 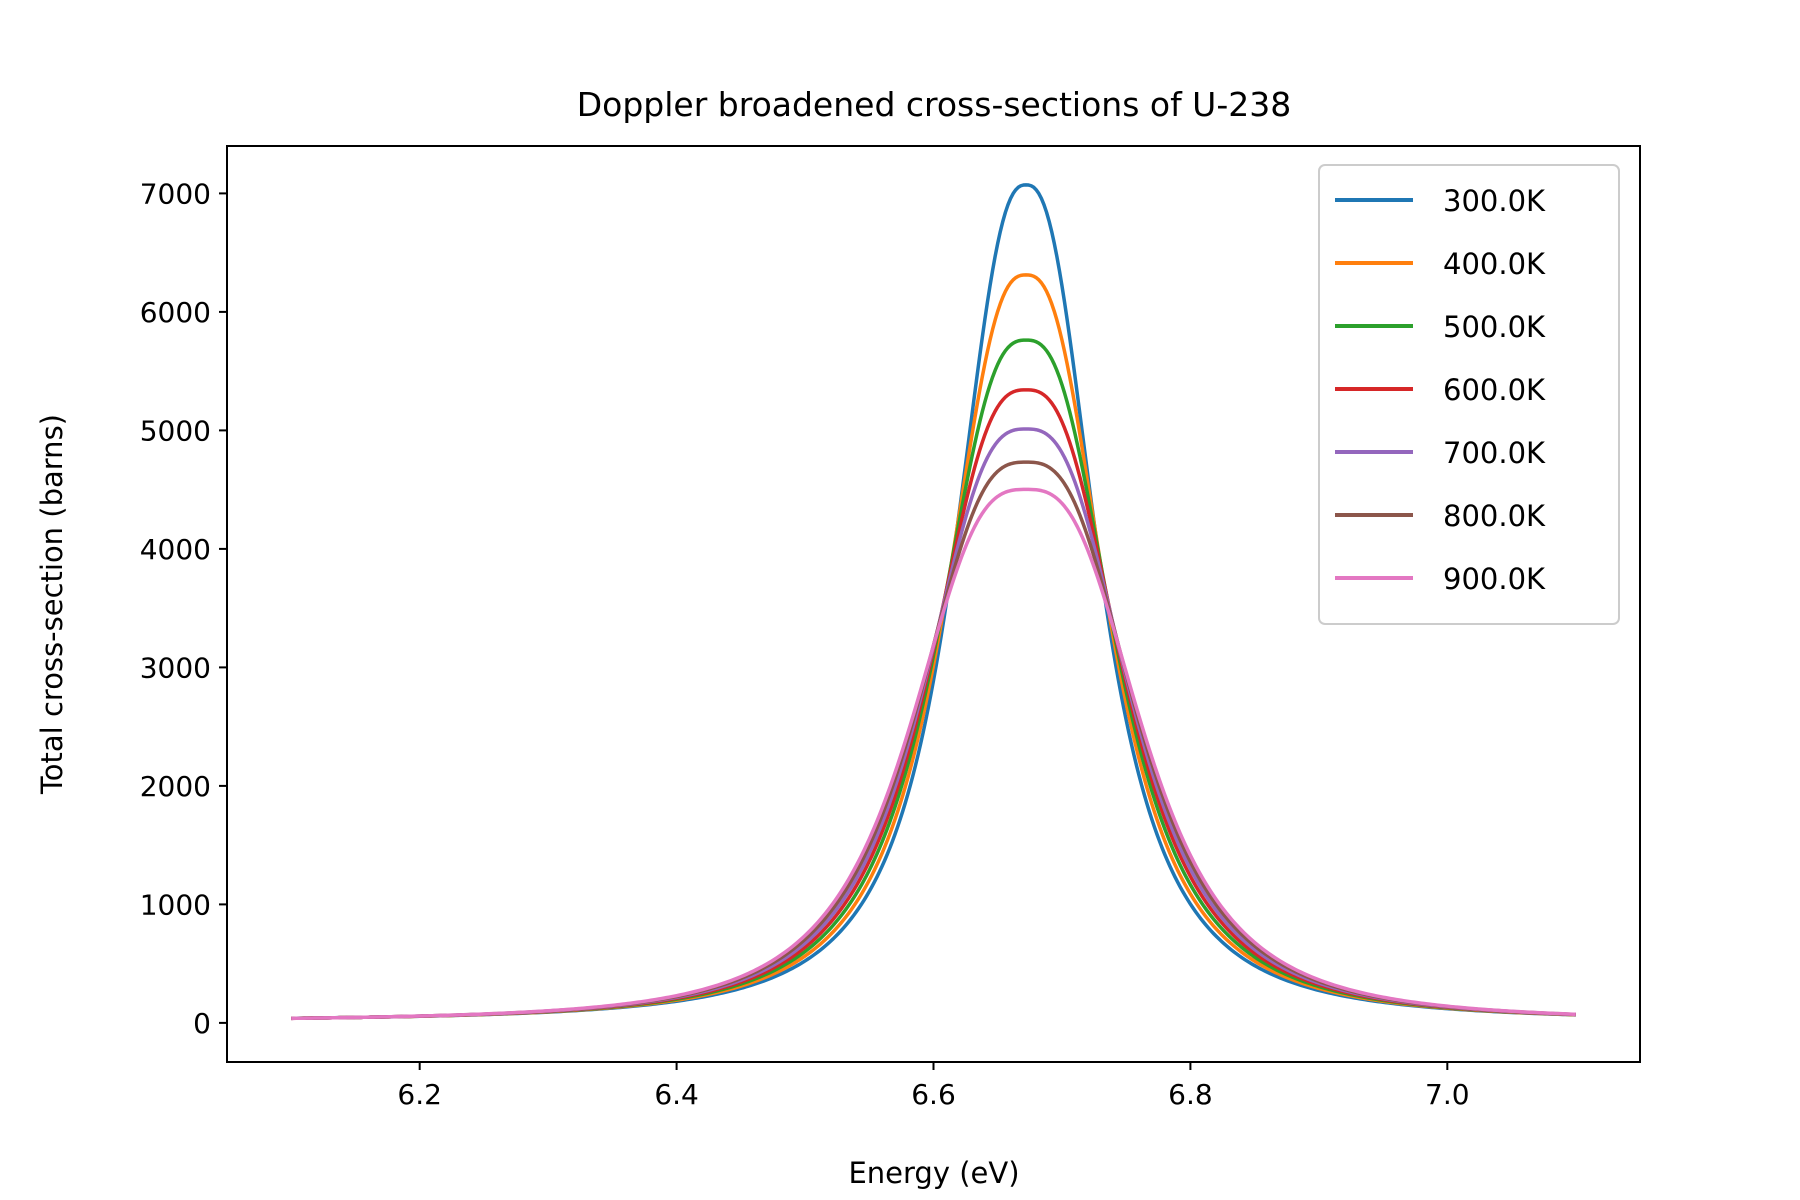 What do you see at coordinates (175, 786) in the screenshot?
I see `y-tick-label: 2000` at bounding box center [175, 786].